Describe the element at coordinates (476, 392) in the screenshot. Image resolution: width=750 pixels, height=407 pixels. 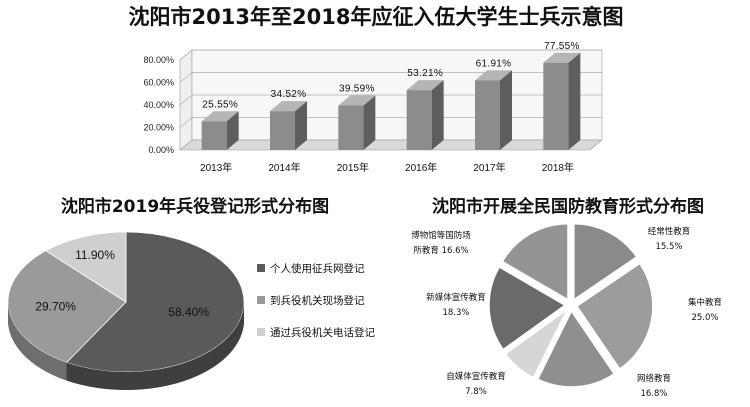
I see `pie-value-label: 7.8%` at that location.